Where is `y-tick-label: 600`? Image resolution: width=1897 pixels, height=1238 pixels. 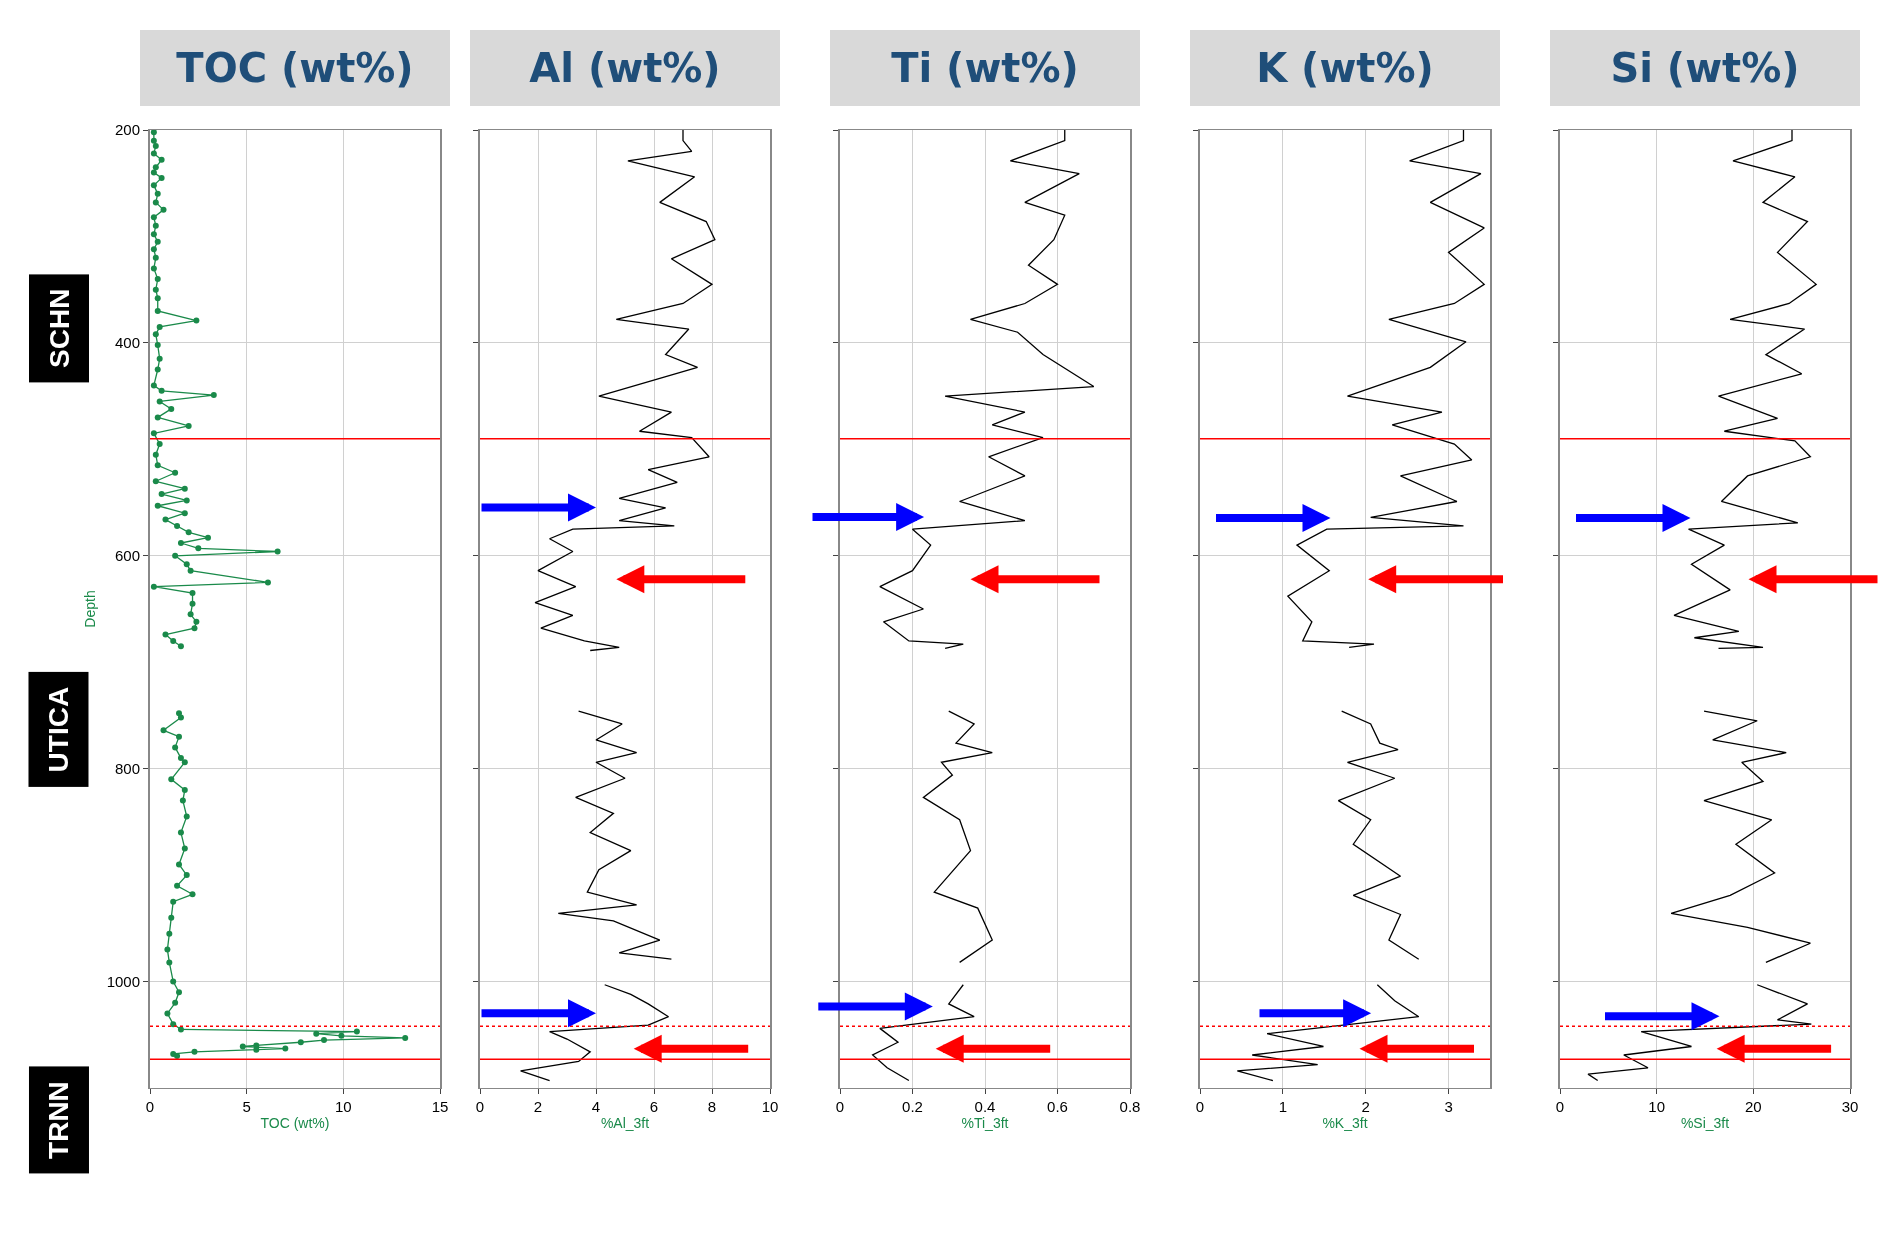
y-tick-label: 600 is located at coordinates (127, 556).